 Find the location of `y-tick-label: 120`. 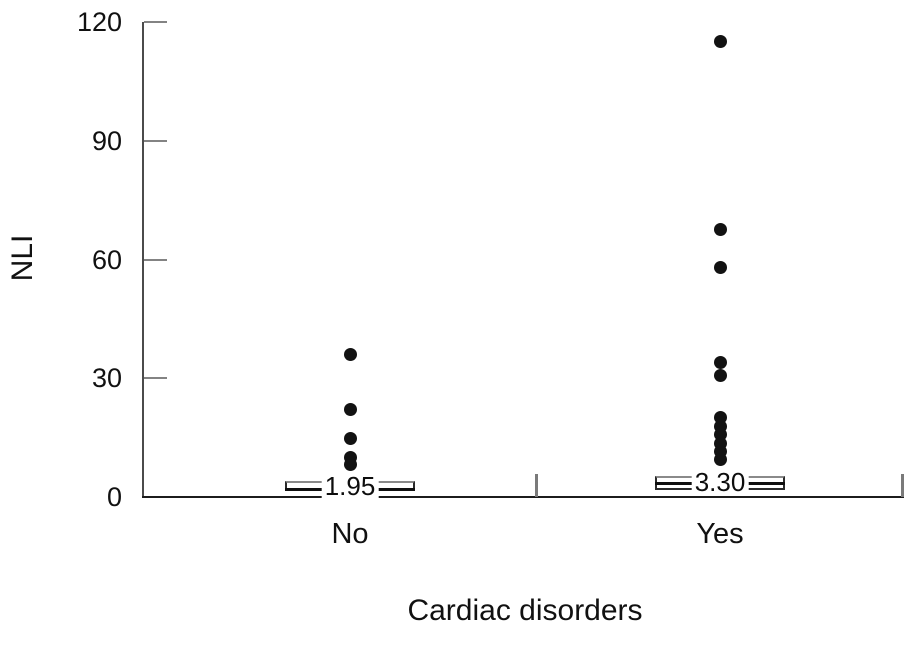

y-tick-label: 120 is located at coordinates (99, 22).